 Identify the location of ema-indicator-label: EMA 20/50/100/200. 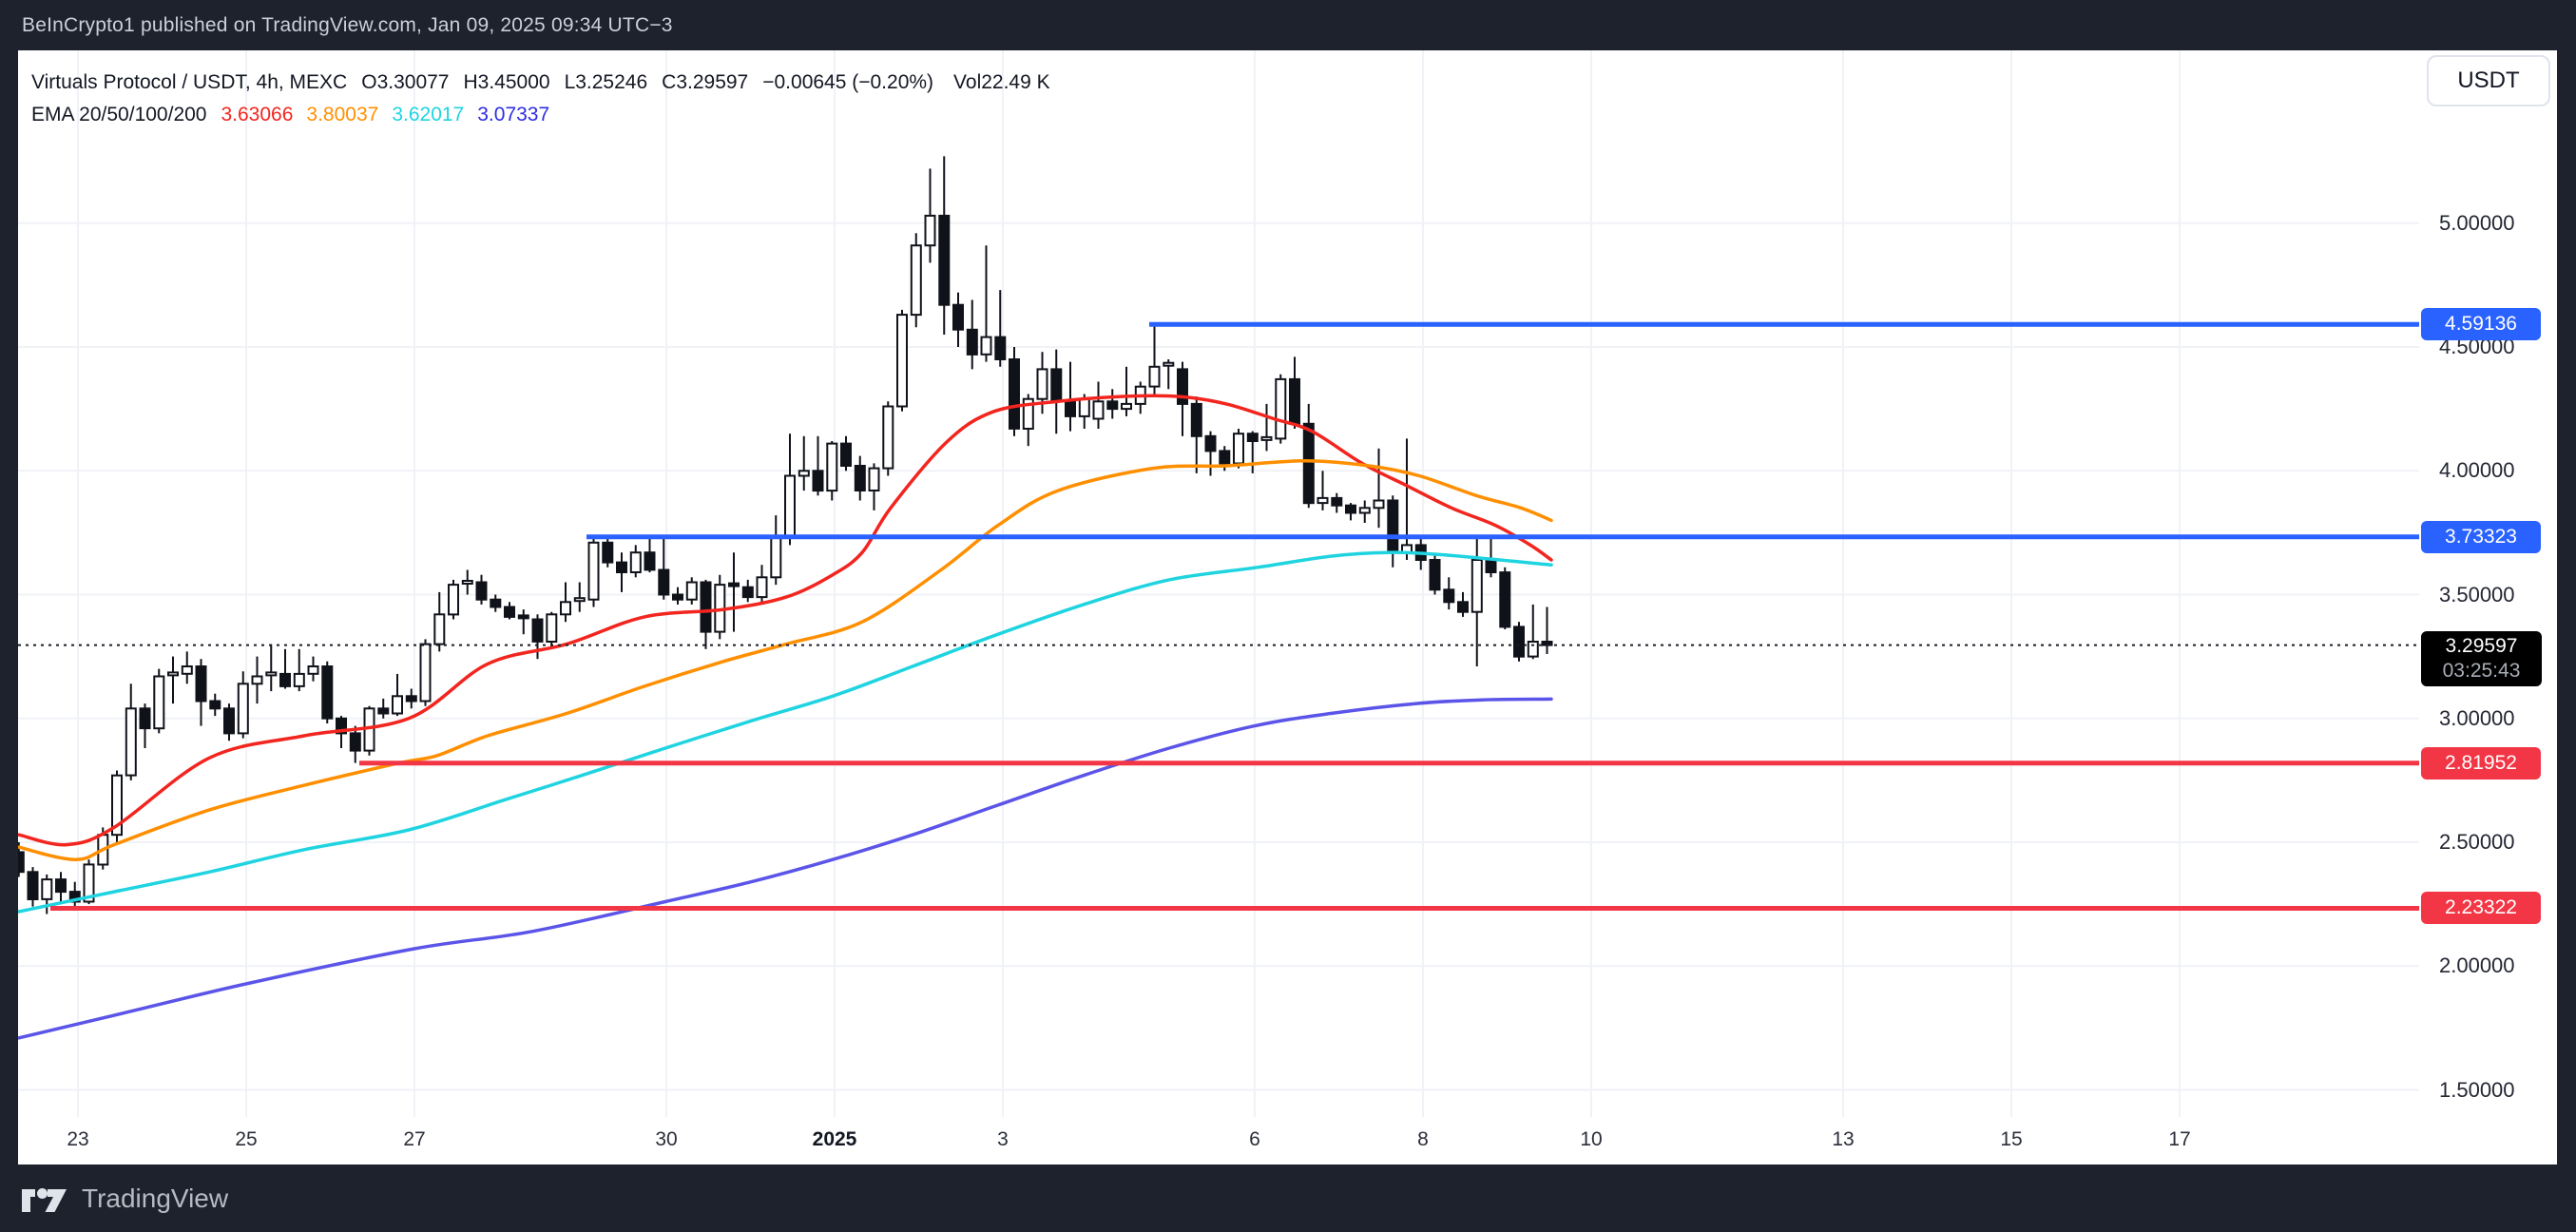
(119, 114).